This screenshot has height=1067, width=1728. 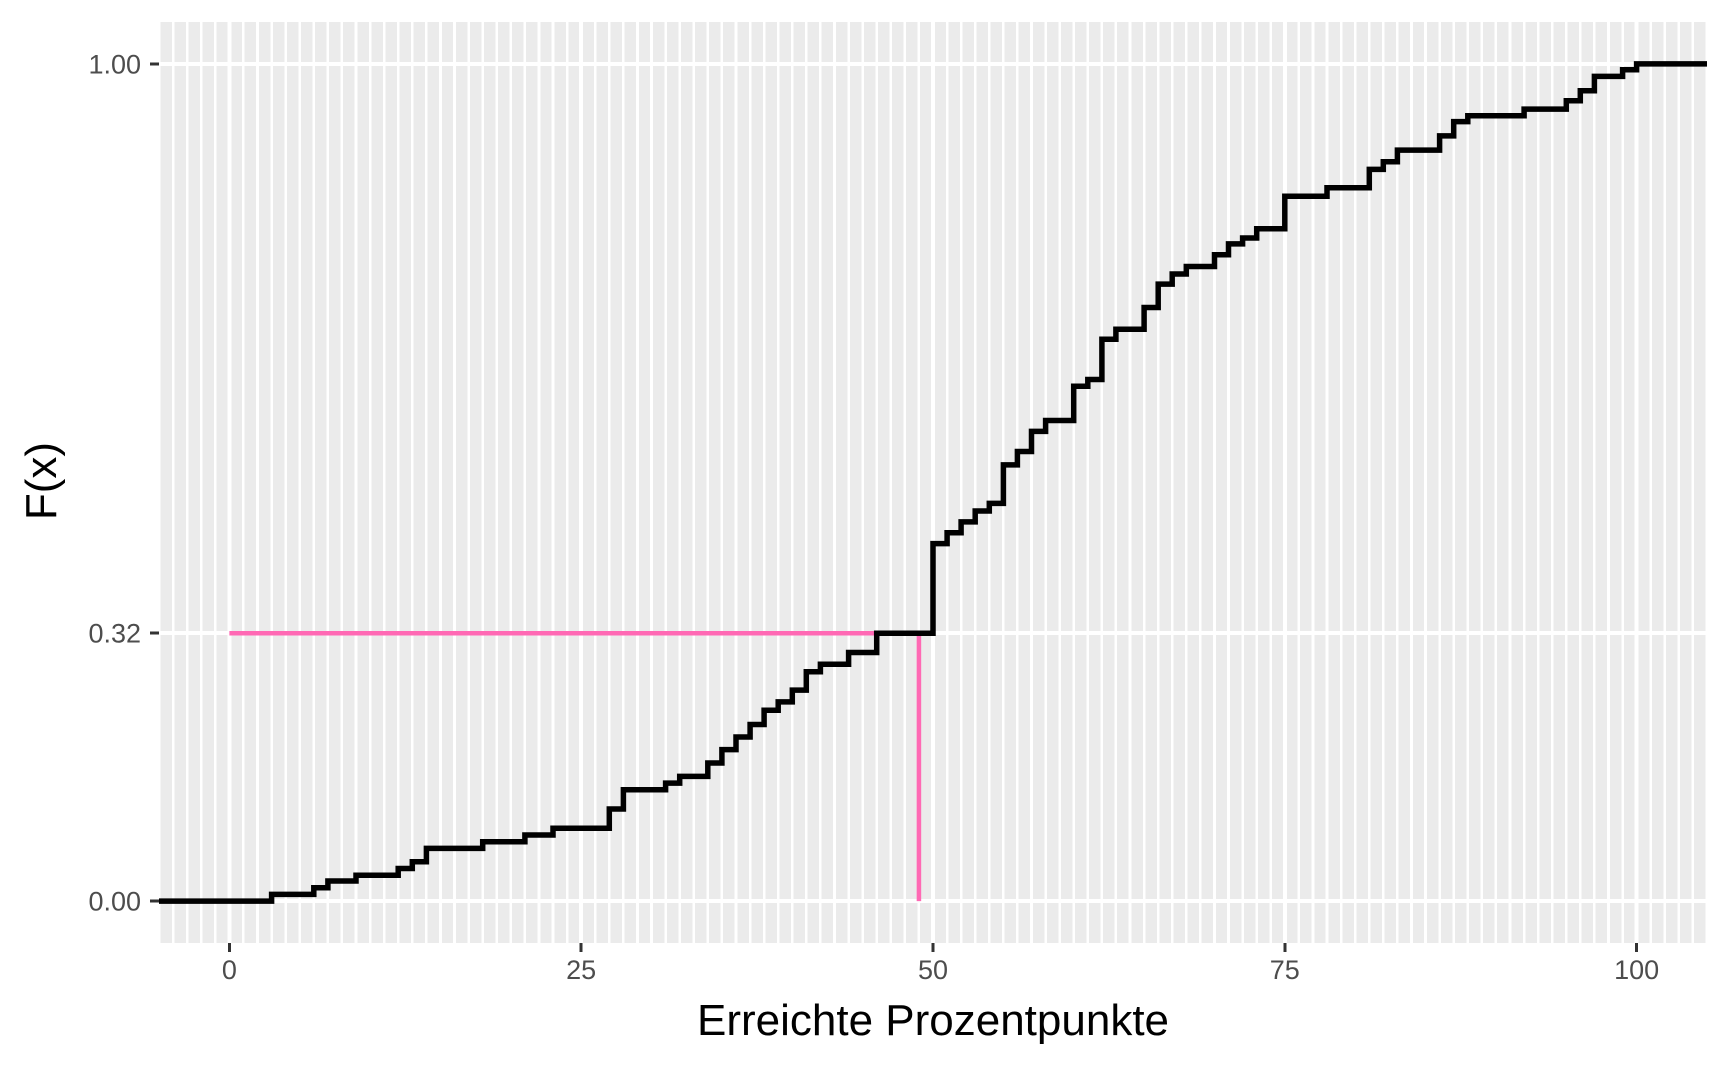 What do you see at coordinates (1636, 970) in the screenshot?
I see `x-tick-label: 100` at bounding box center [1636, 970].